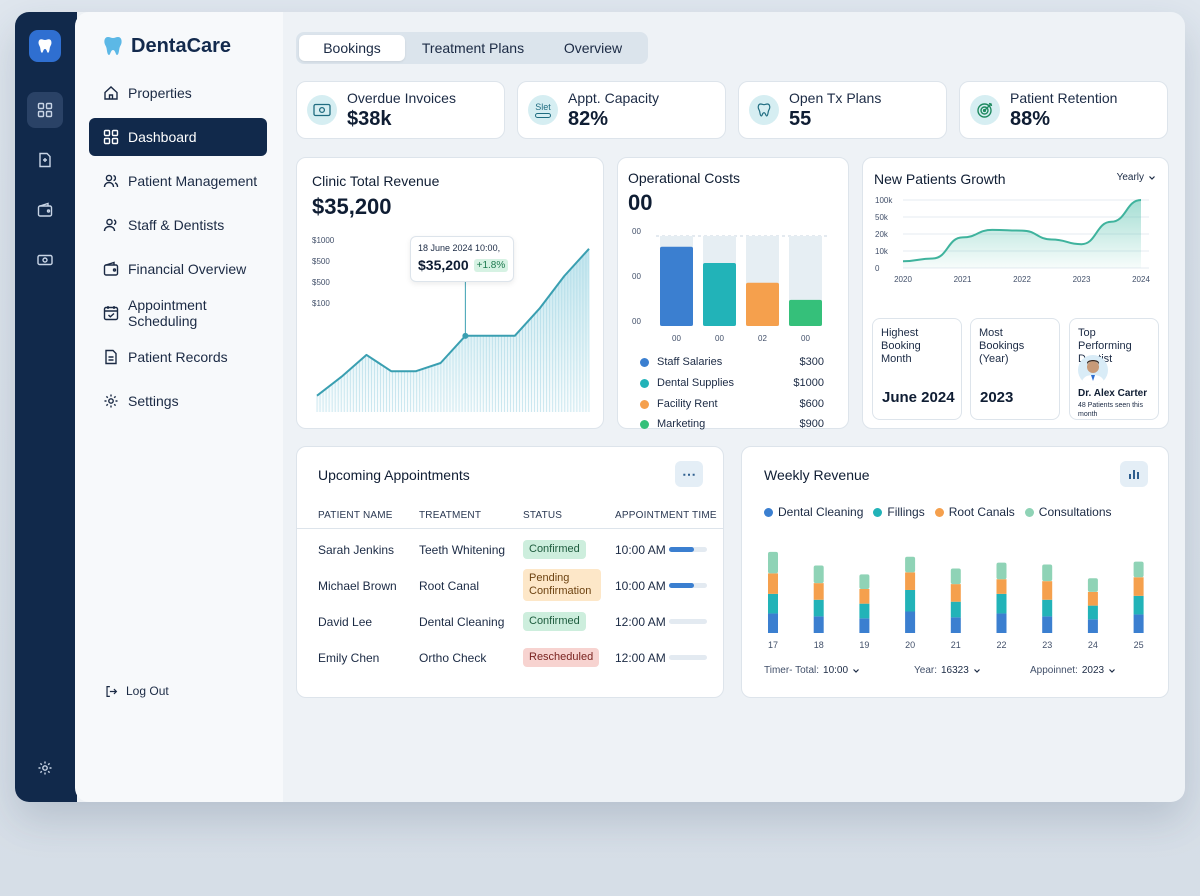  Describe the element at coordinates (178, 93) in the screenshot. I see `sidebar-item-properties: Properties` at that location.